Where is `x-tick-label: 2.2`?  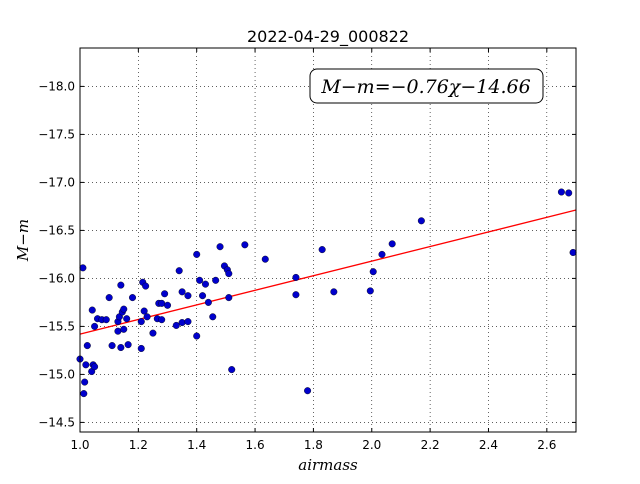 x-tick-label: 2.2 is located at coordinates (430, 445).